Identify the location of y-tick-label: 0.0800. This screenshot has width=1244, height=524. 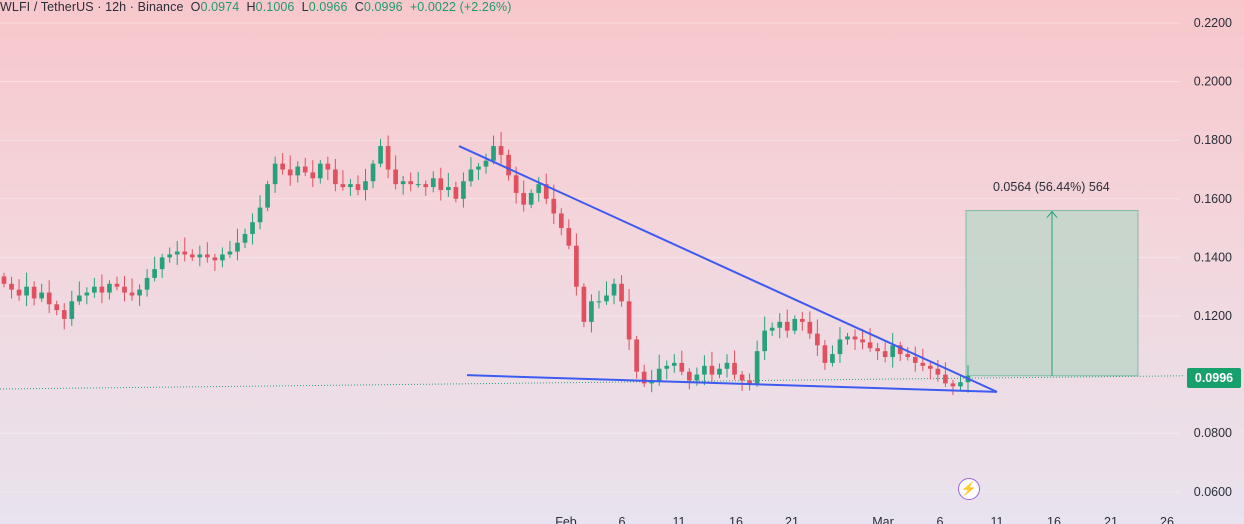
(1213, 433).